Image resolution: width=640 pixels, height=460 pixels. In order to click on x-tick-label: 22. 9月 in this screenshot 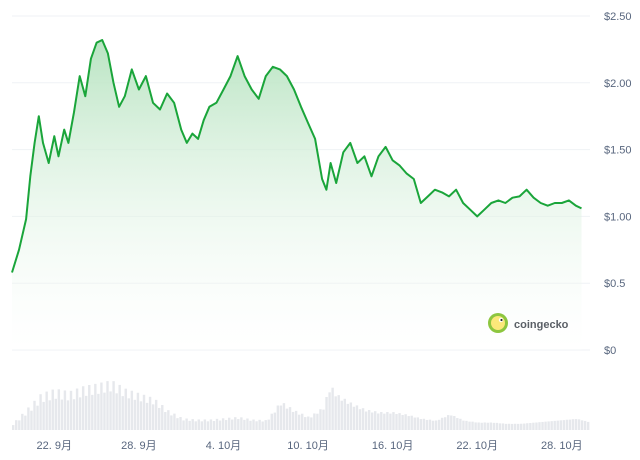, I will do `click(54, 446)`.